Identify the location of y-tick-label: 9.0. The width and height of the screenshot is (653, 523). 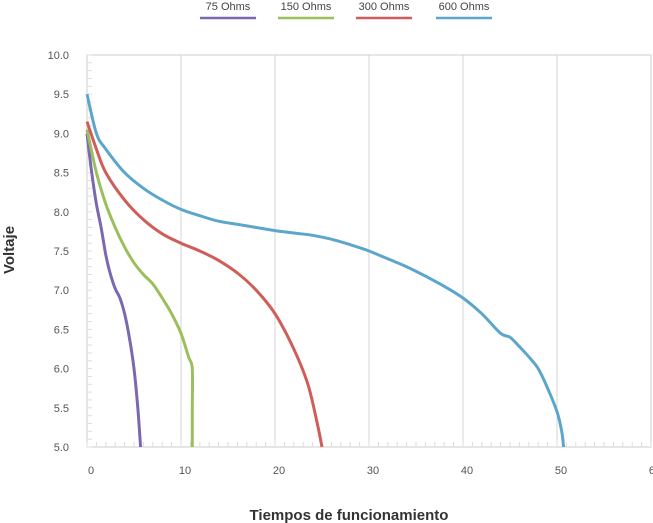
(61, 134).